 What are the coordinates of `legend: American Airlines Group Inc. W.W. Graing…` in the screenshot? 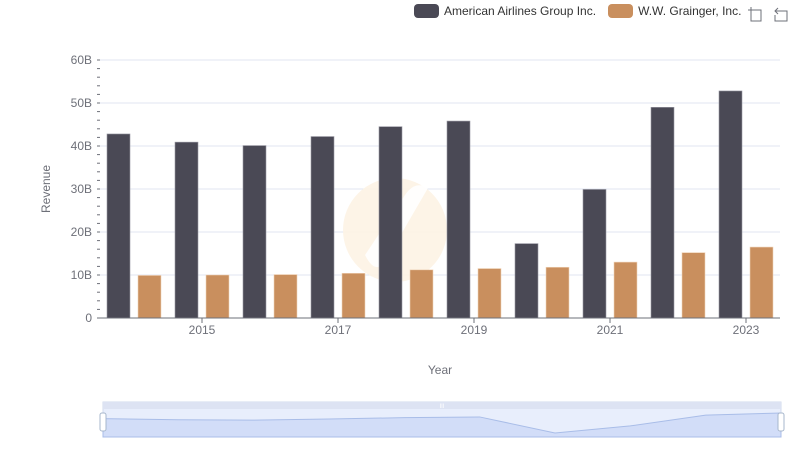 It's located at (583, 11).